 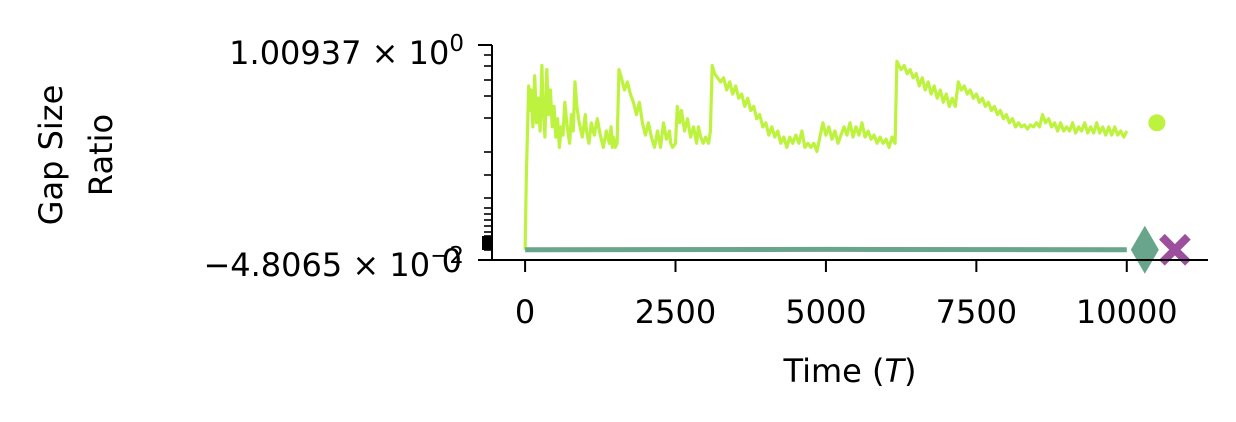 What do you see at coordinates (487, 152) in the screenshot?
I see `y-minor-ticks` at bounding box center [487, 152].